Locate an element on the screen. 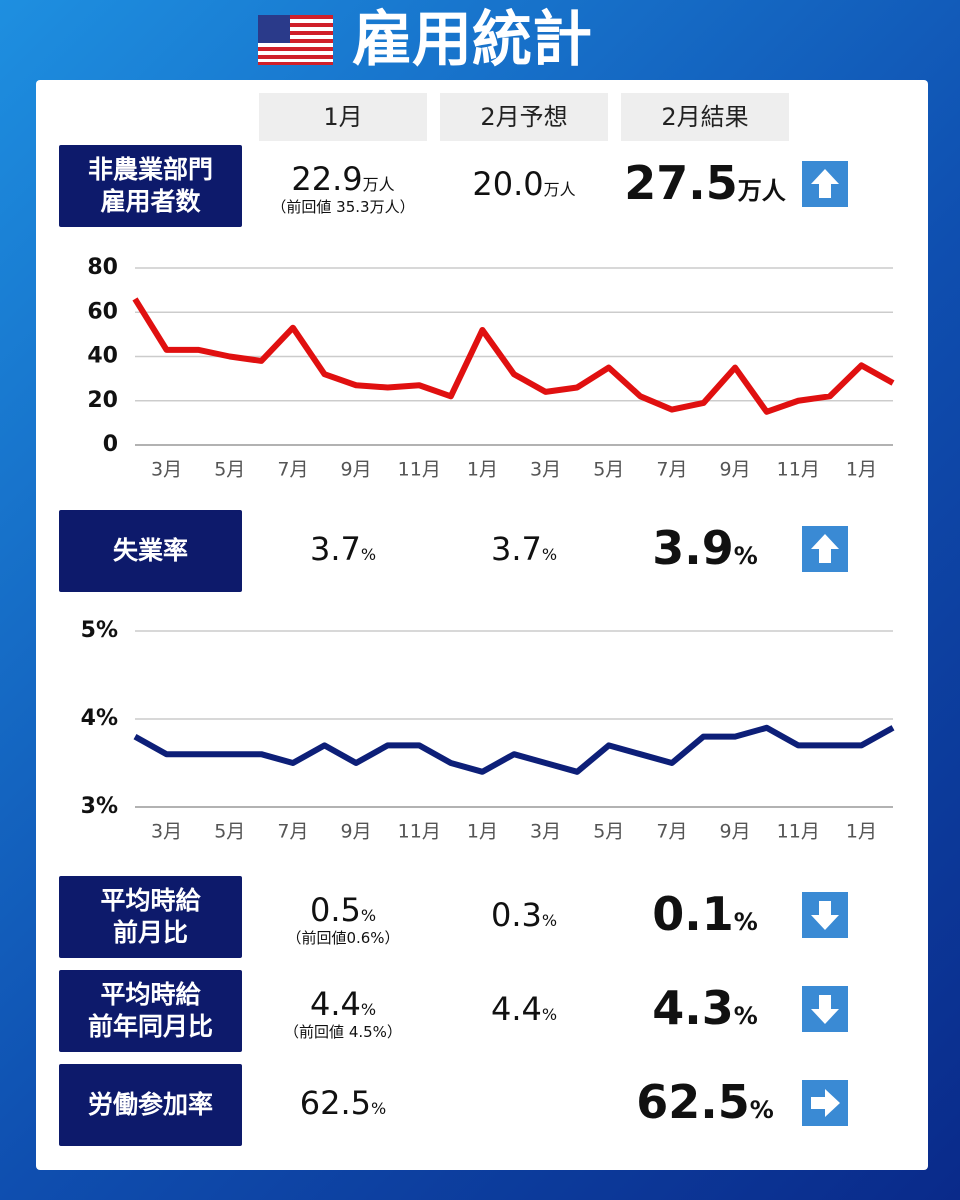 The height and width of the screenshot is (1200, 960). value: 0.1 is located at coordinates (693, 914).